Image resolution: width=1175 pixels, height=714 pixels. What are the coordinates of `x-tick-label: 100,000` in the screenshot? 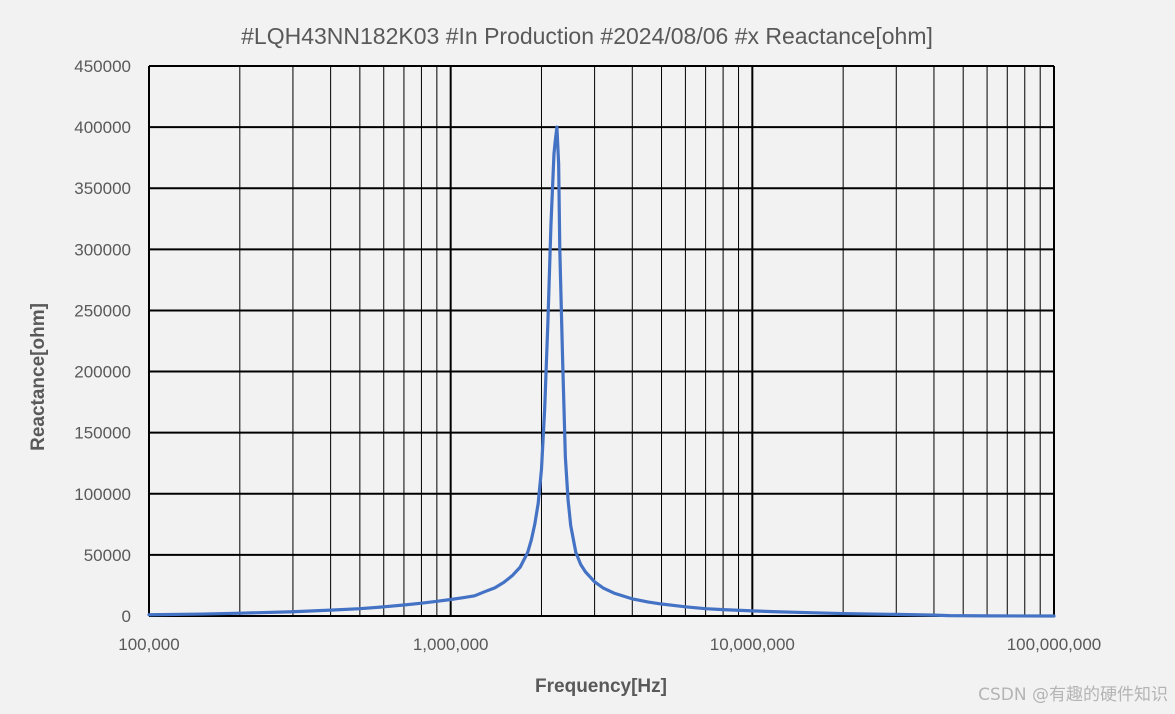 It's located at (148, 644).